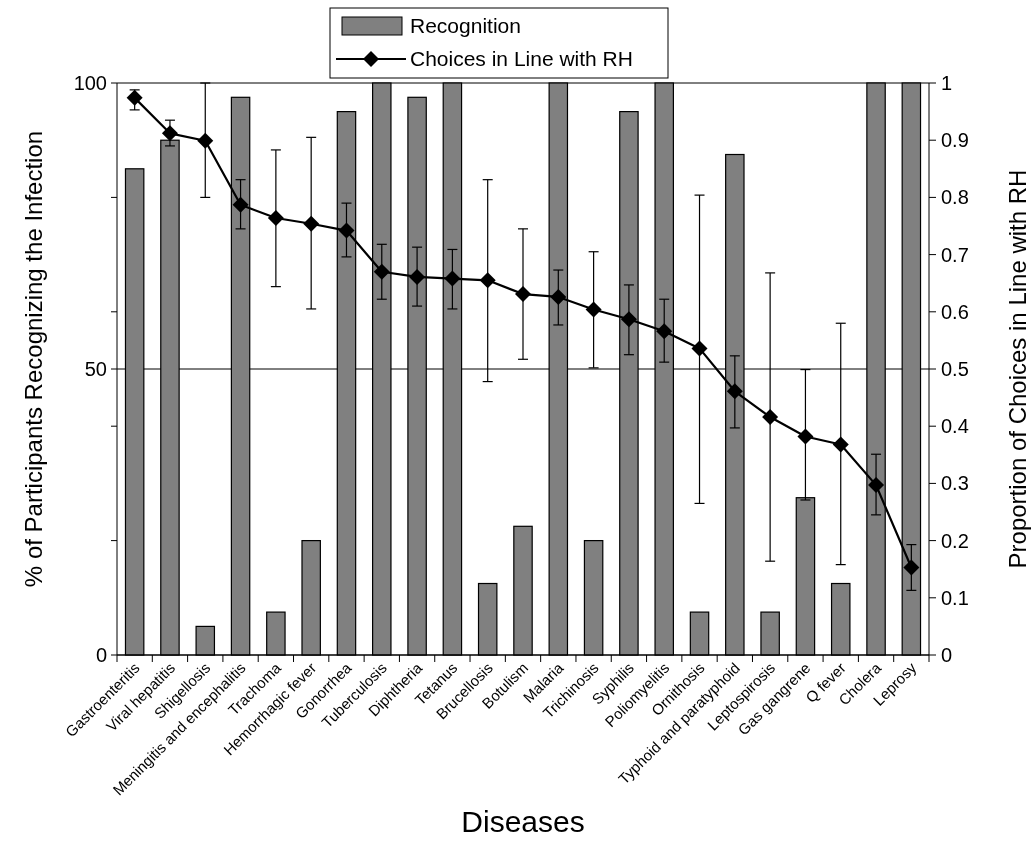 The width and height of the screenshot is (1036, 847). What do you see at coordinates (947, 83) in the screenshot?
I see `y2-tick-label: 1` at bounding box center [947, 83].